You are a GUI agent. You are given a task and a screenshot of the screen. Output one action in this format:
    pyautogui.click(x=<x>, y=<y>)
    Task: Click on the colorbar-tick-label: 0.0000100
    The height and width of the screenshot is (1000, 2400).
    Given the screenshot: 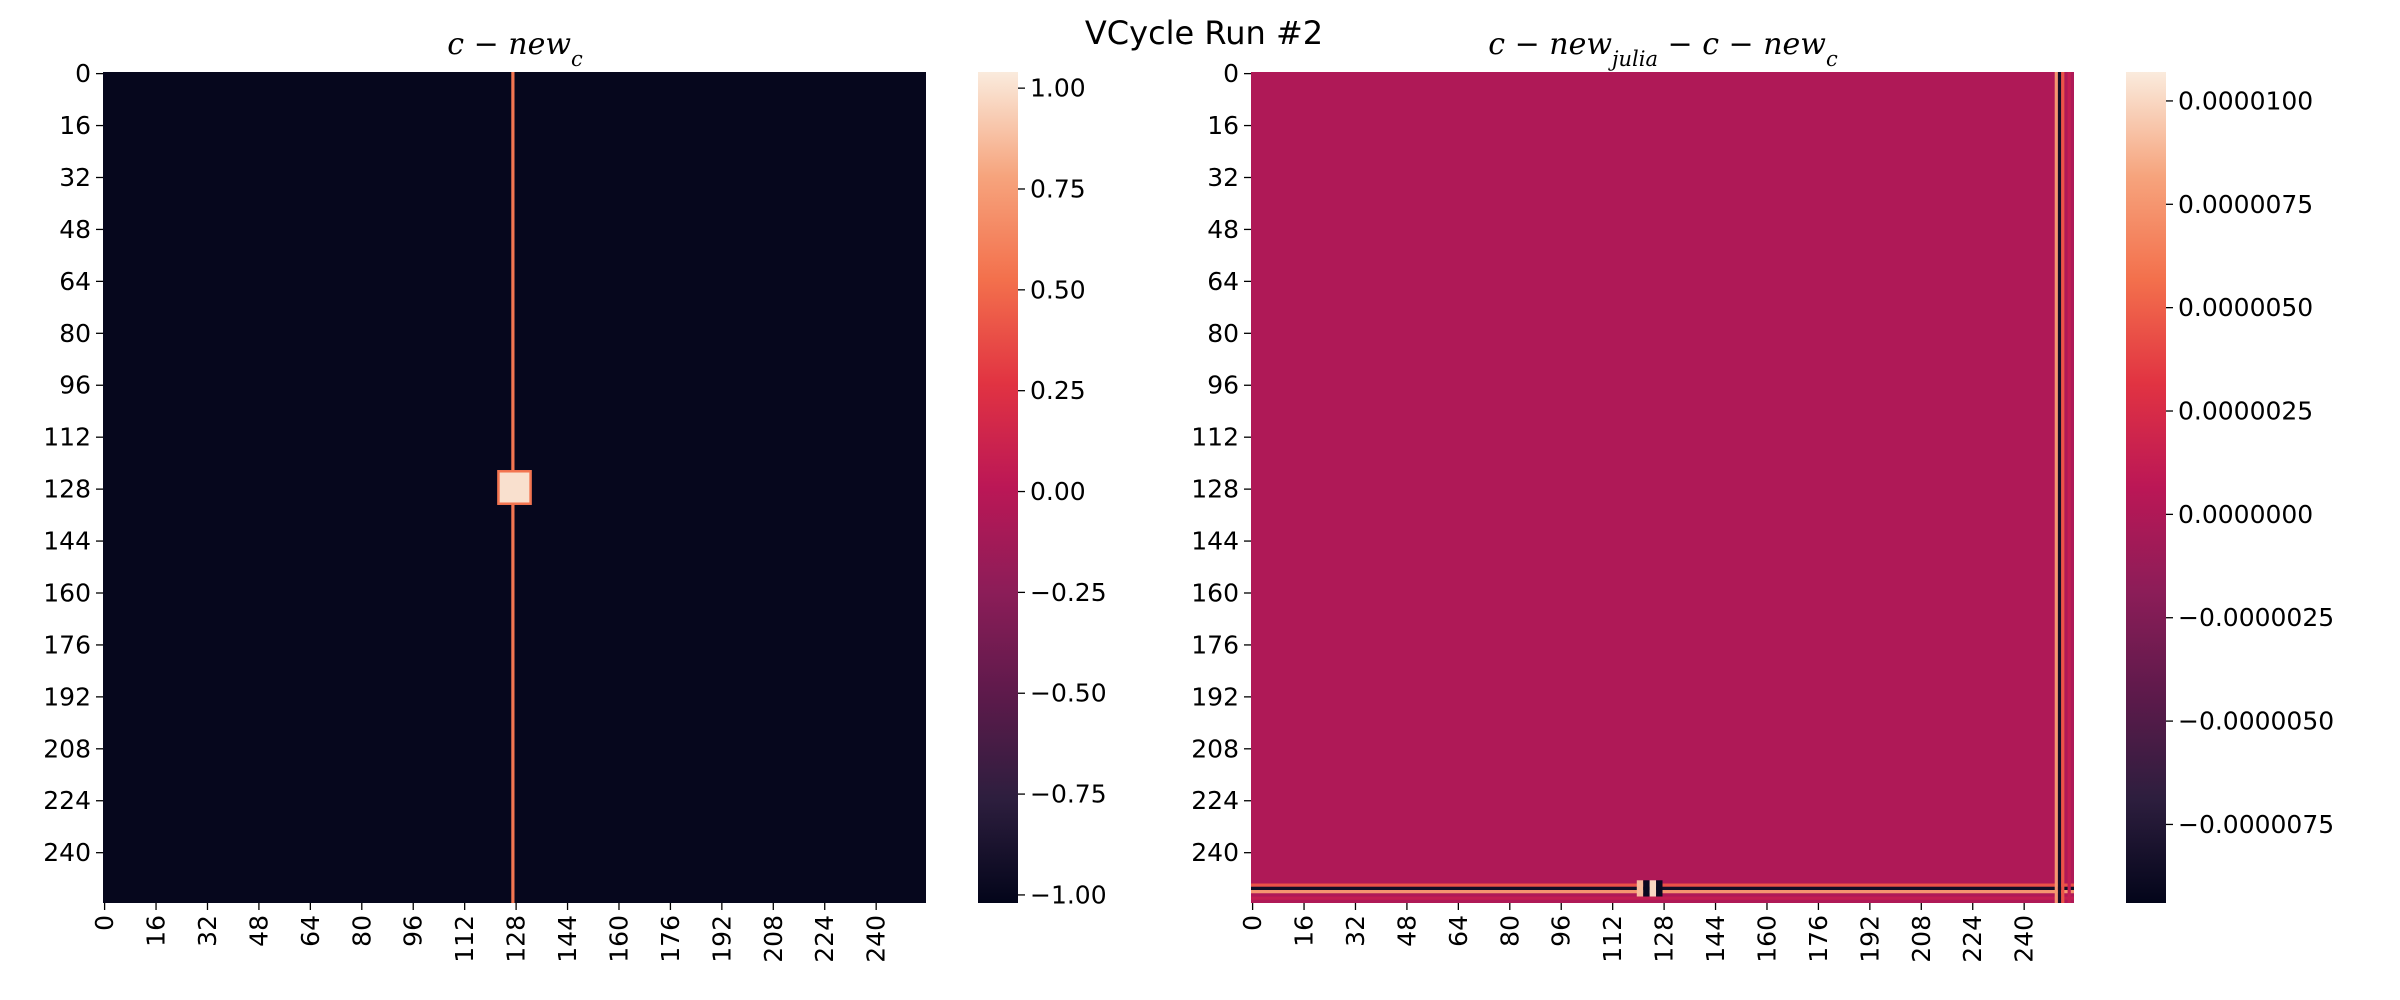 What is the action you would take?
    pyautogui.click(x=2245, y=100)
    